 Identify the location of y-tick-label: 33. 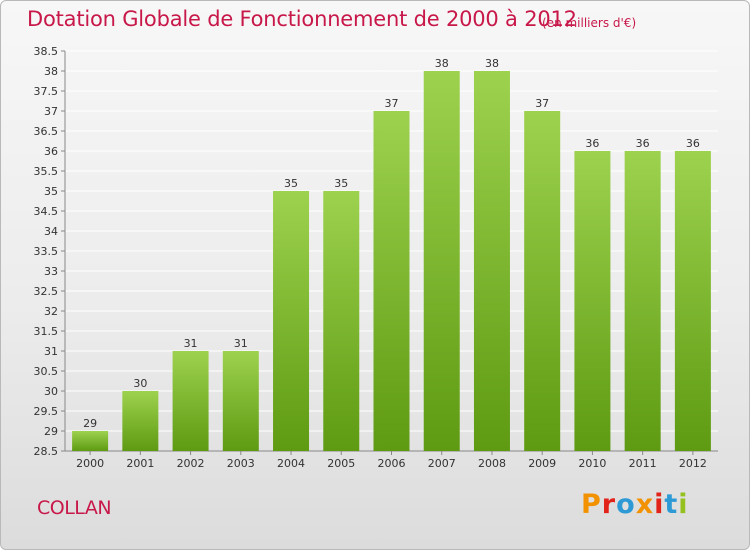
(51, 271).